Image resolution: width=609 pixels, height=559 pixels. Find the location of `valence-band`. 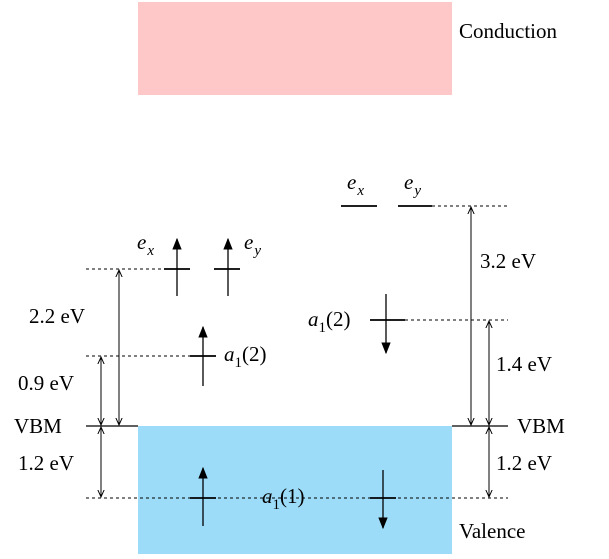

valence-band is located at coordinates (295, 490).